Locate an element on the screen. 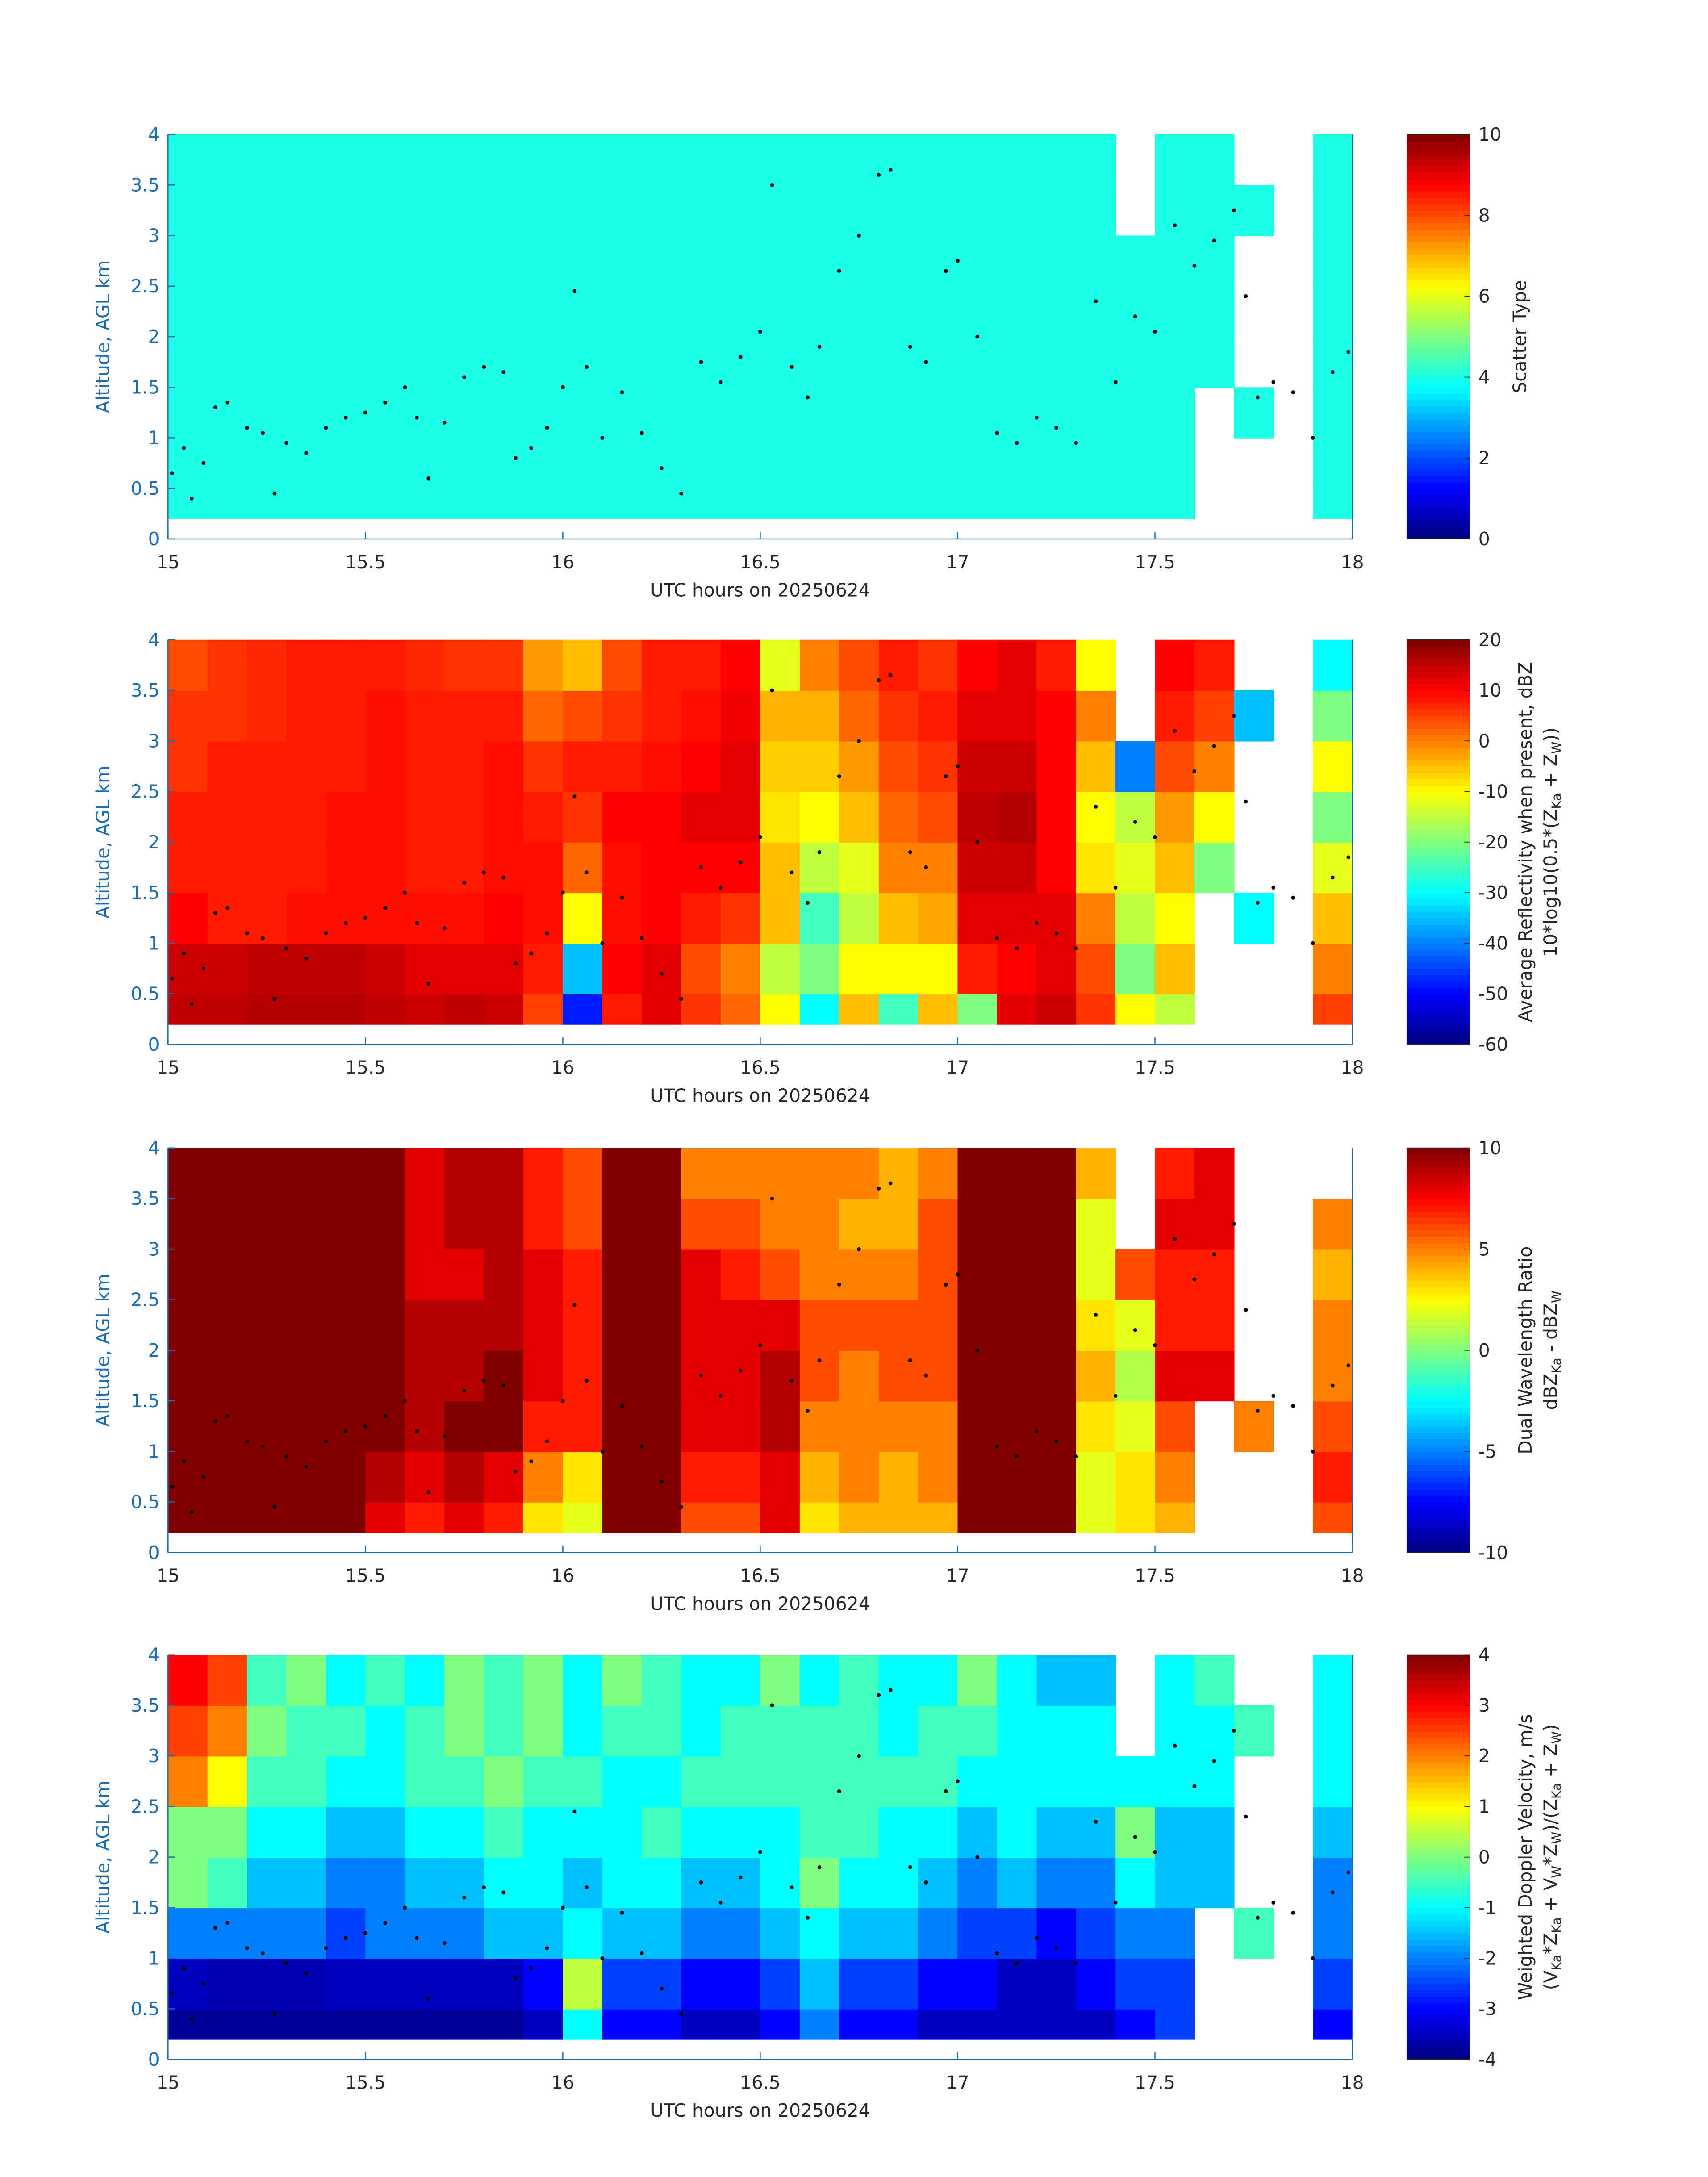  x-tick-label: 18 is located at coordinates (1352, 1067).